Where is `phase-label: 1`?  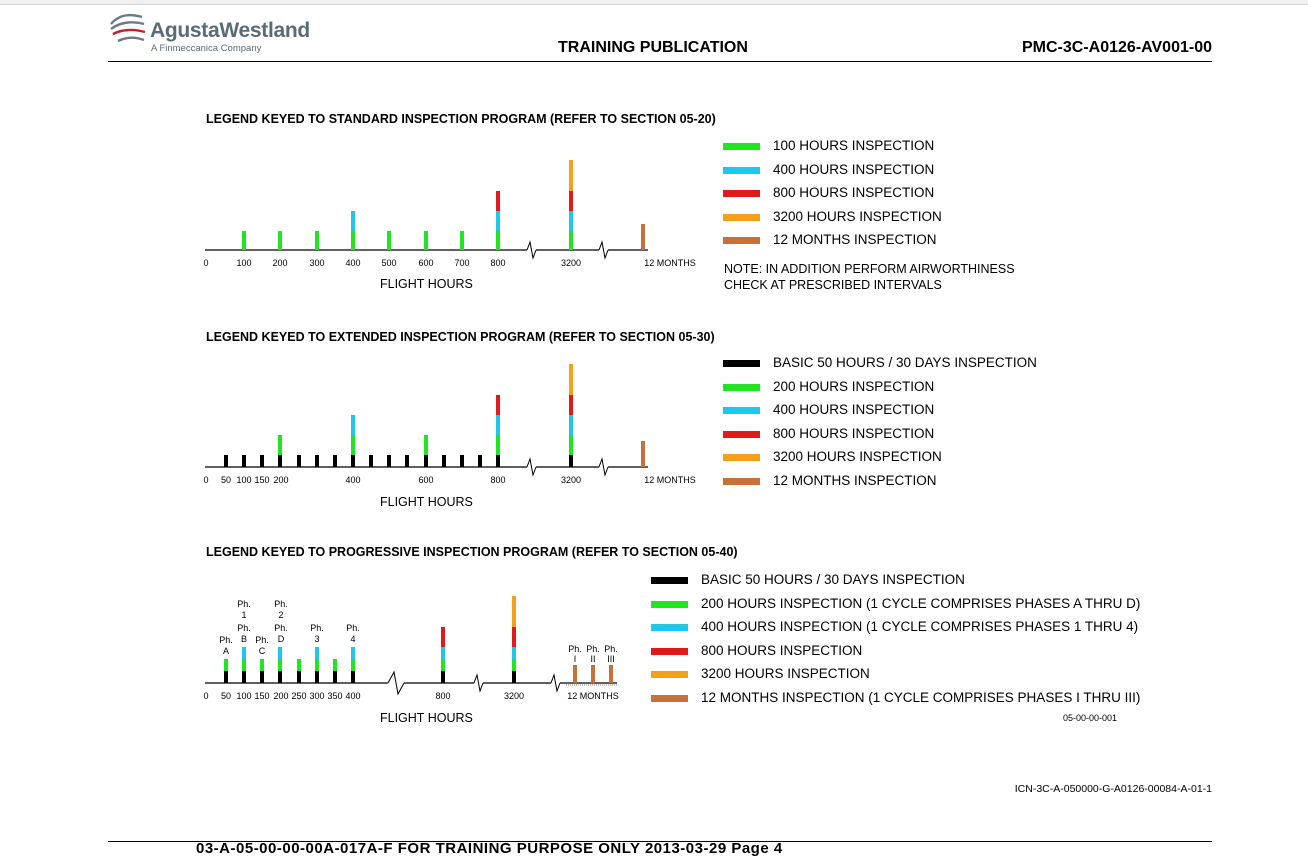
phase-label: 1 is located at coordinates (243, 615).